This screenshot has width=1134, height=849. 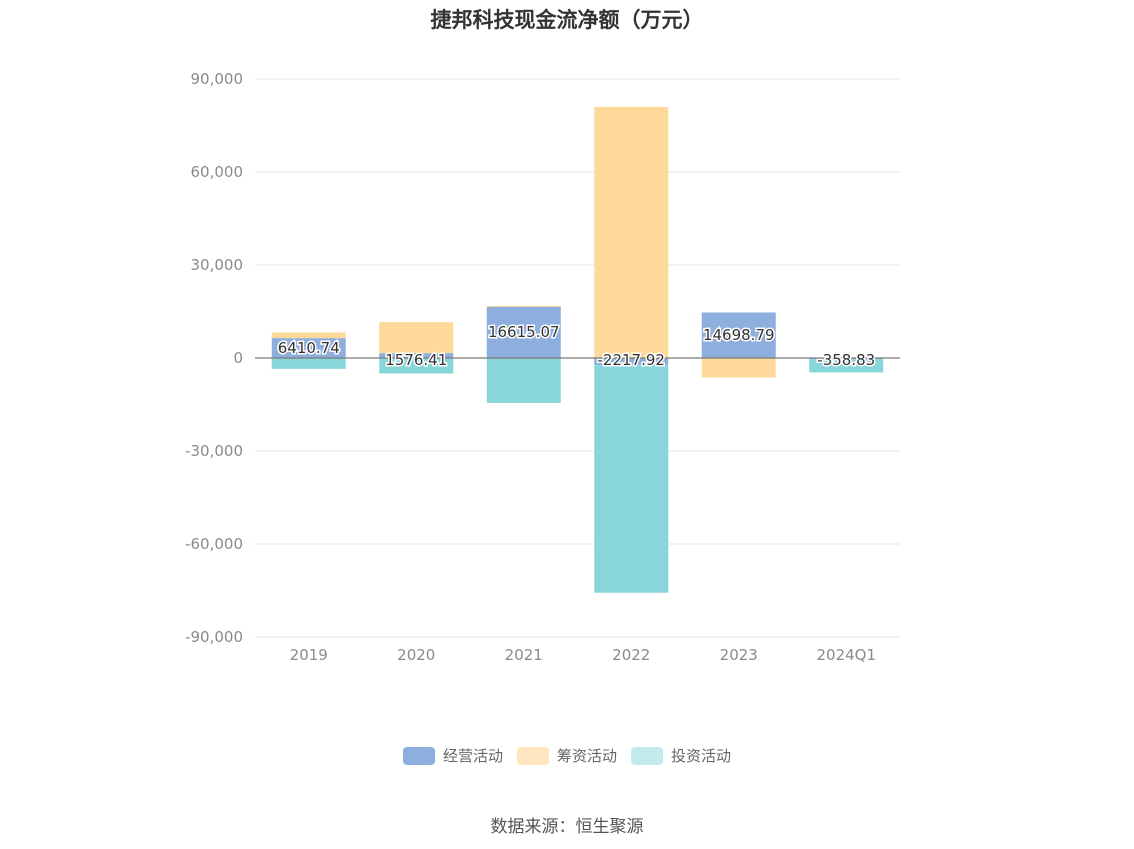 I want to click on x-tick-label: 2023, so click(x=739, y=655).